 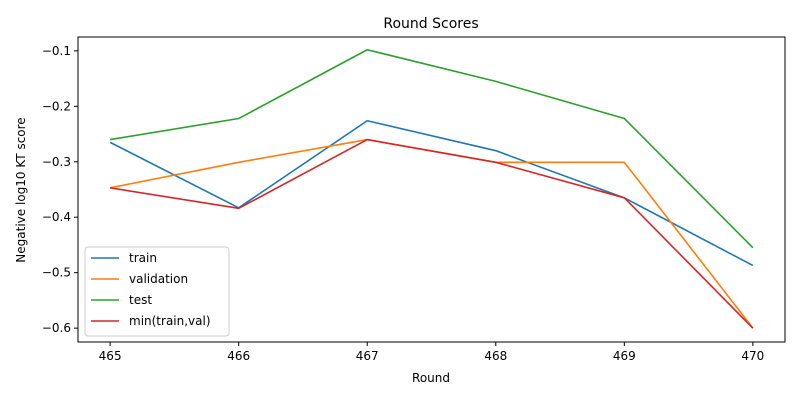 What do you see at coordinates (752, 356) in the screenshot?
I see `x-tick-label: 470` at bounding box center [752, 356].